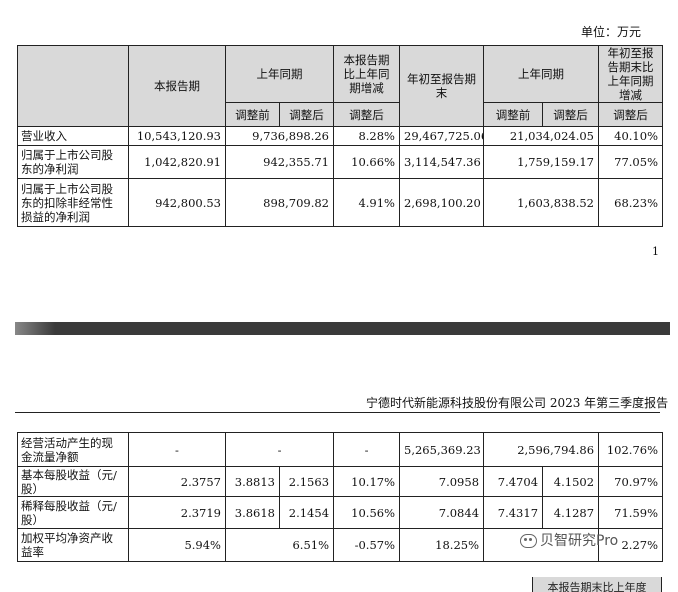 The width and height of the screenshot is (678, 592). What do you see at coordinates (571, 512) in the screenshot?
I see `cell-prior-ytd-after: 4.1287` at bounding box center [571, 512].